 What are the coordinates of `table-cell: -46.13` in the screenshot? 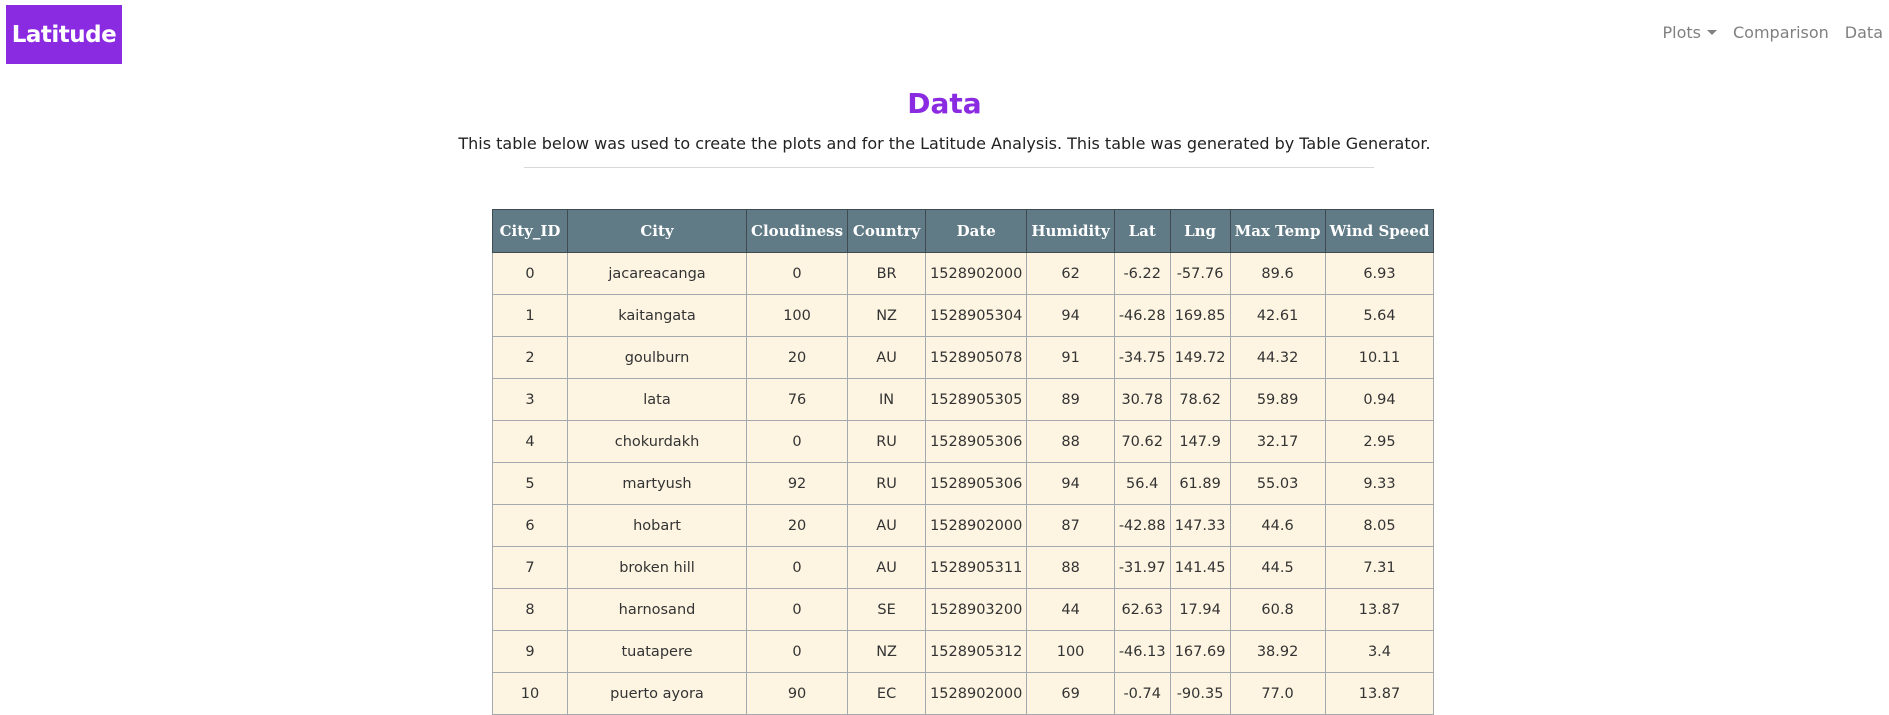 It's located at (1142, 651).